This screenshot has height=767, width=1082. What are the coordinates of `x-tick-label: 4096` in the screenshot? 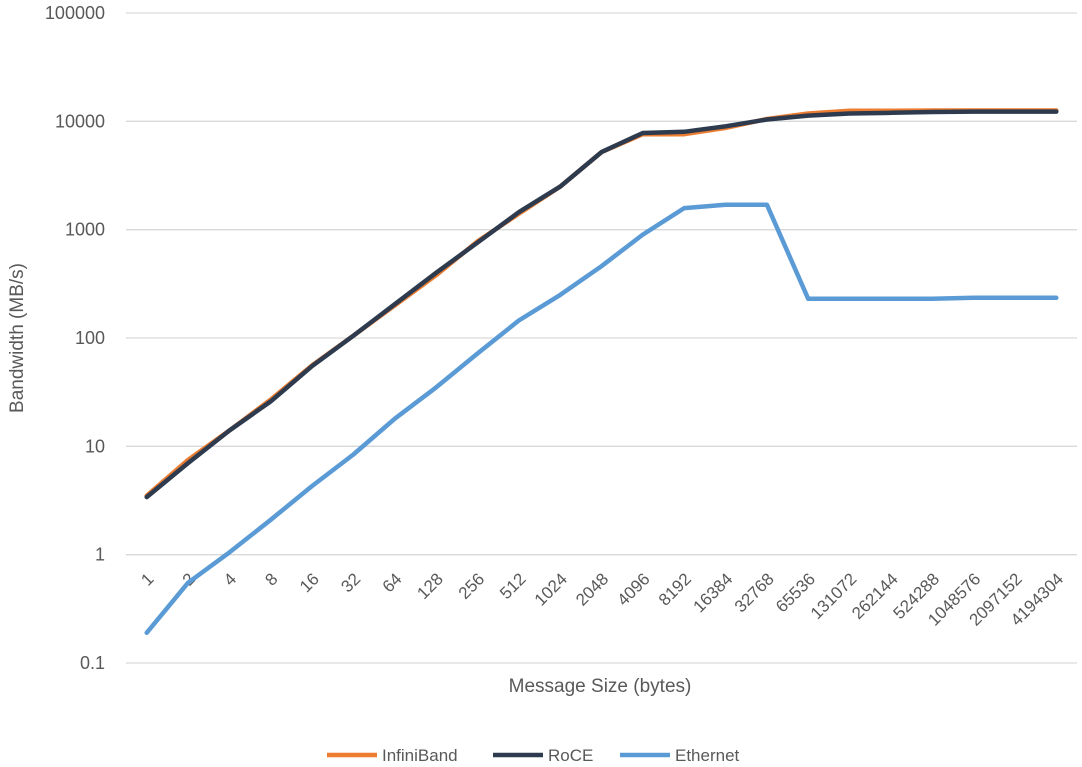 It's located at (633, 589).